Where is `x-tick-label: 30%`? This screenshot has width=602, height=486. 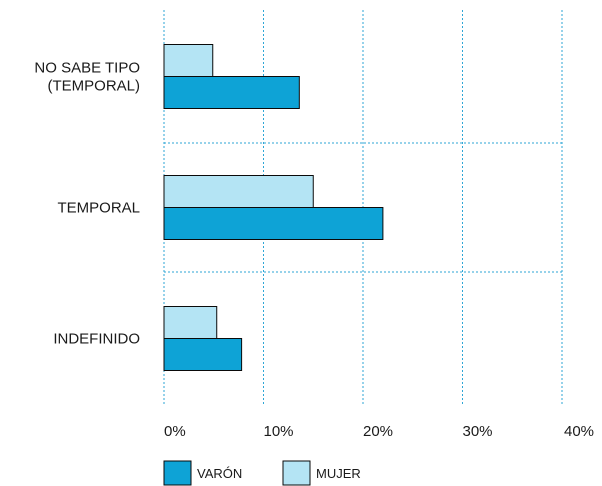
x-tick-label: 30% is located at coordinates (478, 431).